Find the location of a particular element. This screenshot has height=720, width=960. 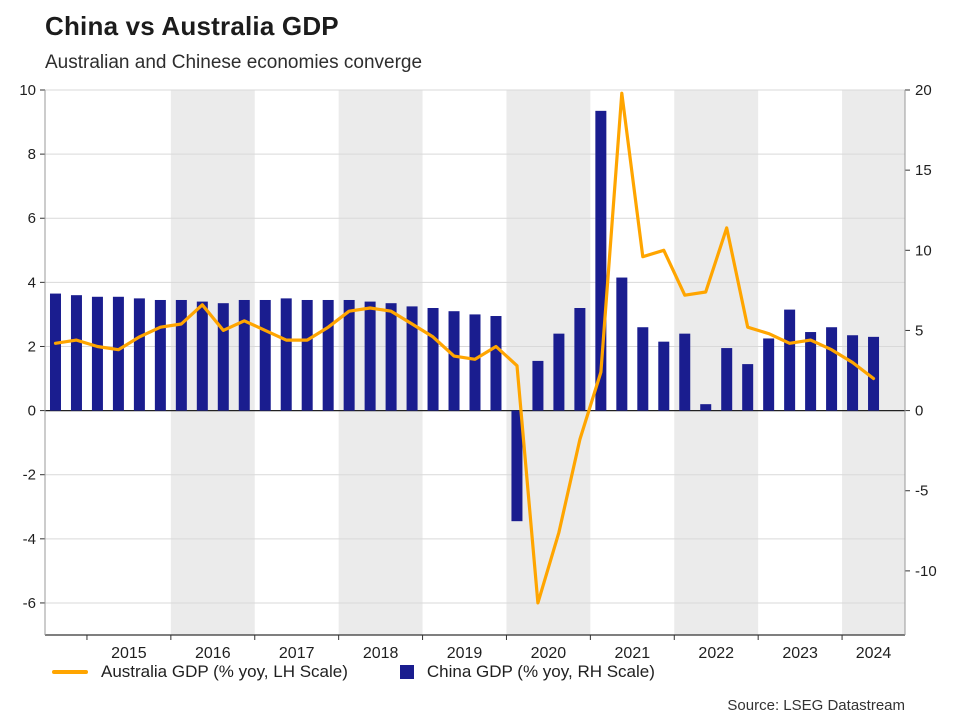

svg-text: 15 is located at coordinates (923, 170).